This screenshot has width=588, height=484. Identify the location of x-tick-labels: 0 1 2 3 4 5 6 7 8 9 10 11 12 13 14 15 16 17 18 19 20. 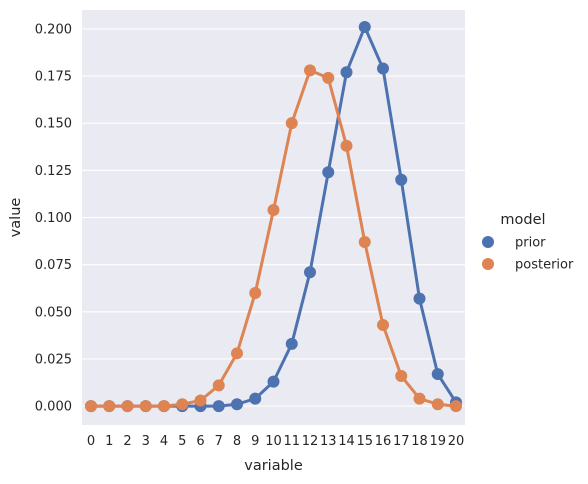
(275, 441).